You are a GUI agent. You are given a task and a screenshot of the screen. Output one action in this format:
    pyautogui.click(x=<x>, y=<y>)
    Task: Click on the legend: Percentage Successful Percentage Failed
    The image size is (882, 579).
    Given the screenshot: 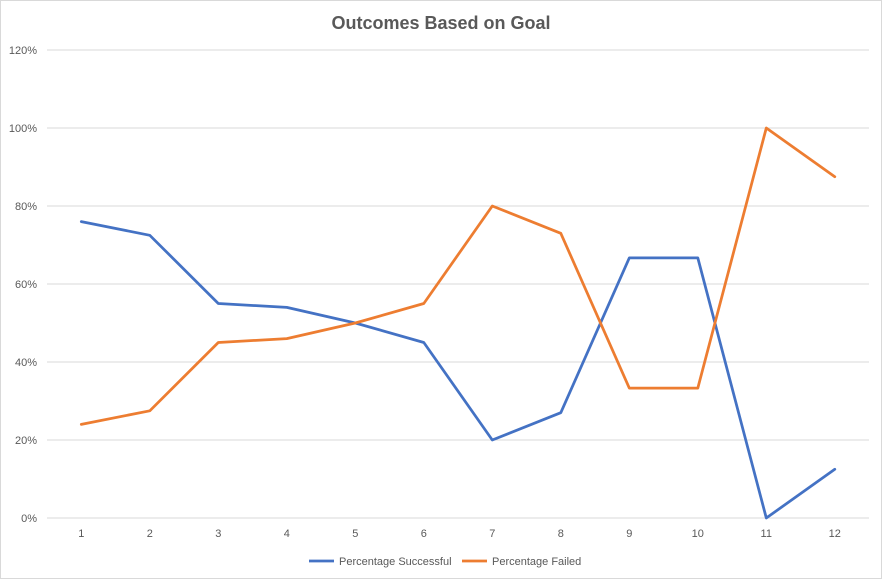 What is the action you would take?
    pyautogui.click(x=445, y=562)
    